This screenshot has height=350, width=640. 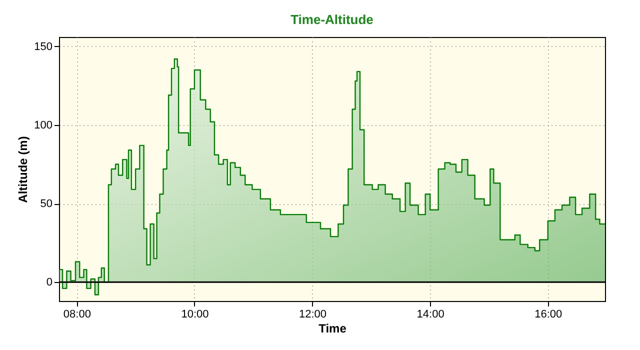 What do you see at coordinates (195, 314) in the screenshot?
I see `x-tick-label: 10:00` at bounding box center [195, 314].